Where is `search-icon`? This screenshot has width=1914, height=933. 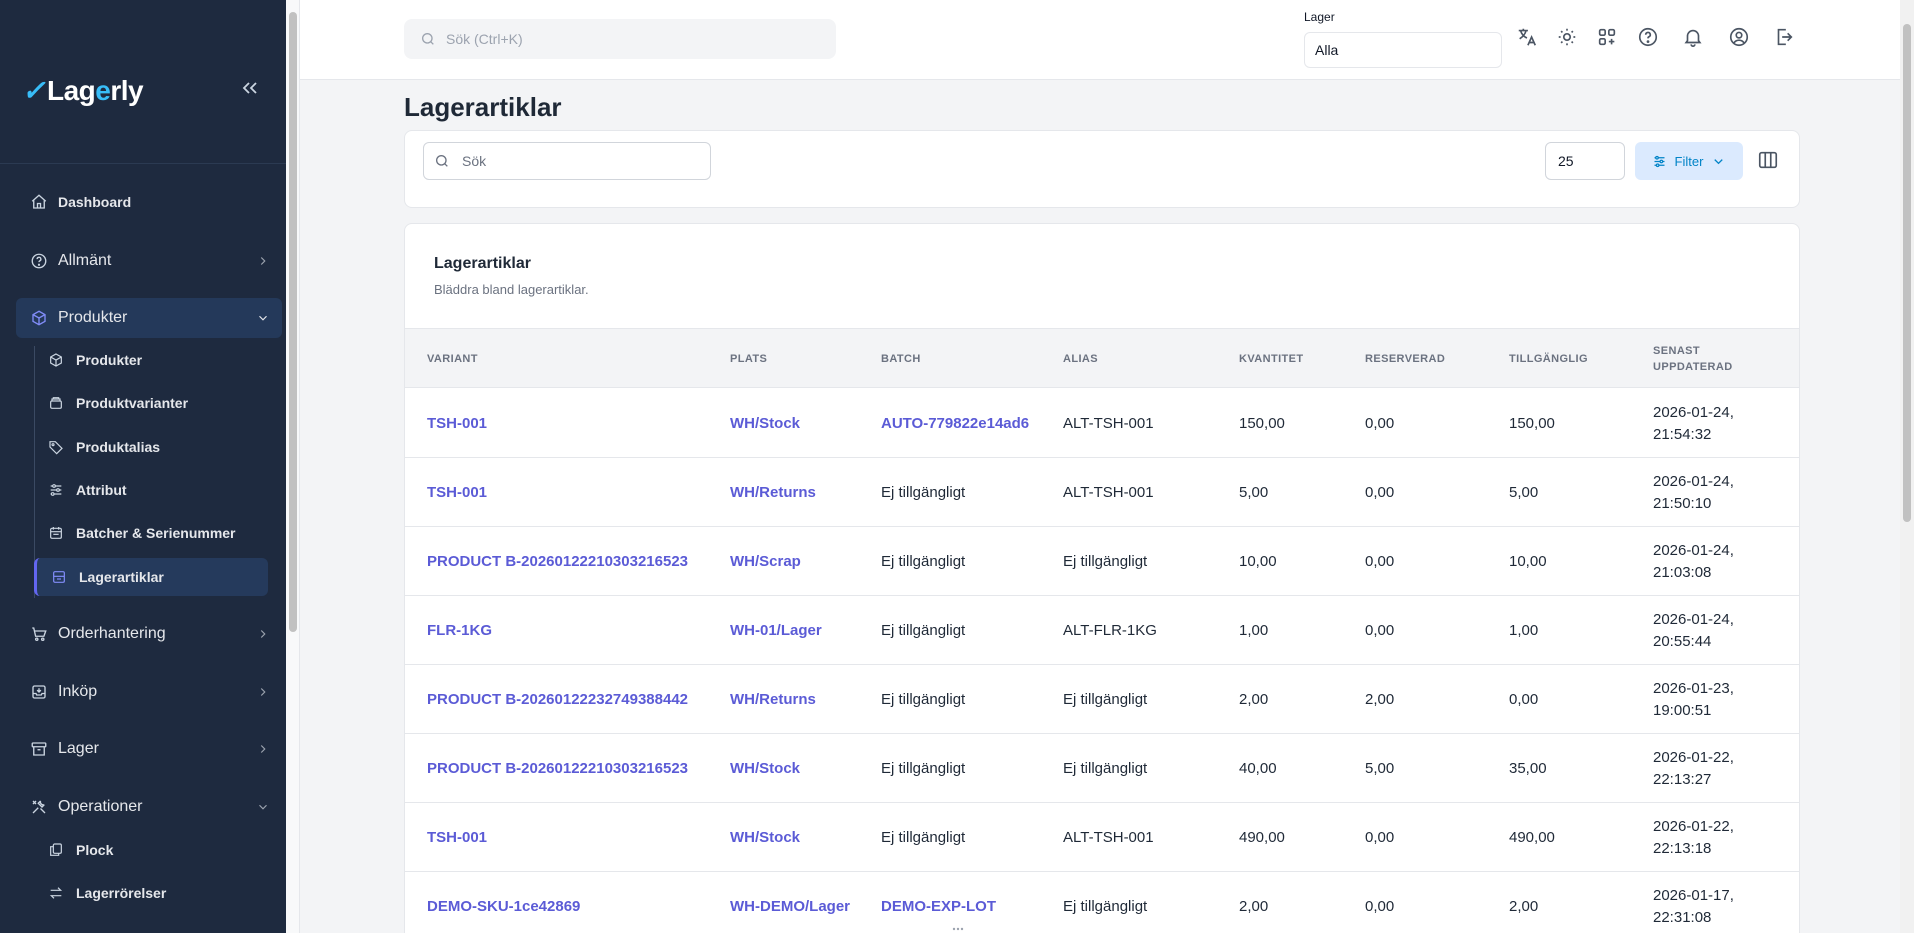
search-icon is located at coordinates (442, 161).